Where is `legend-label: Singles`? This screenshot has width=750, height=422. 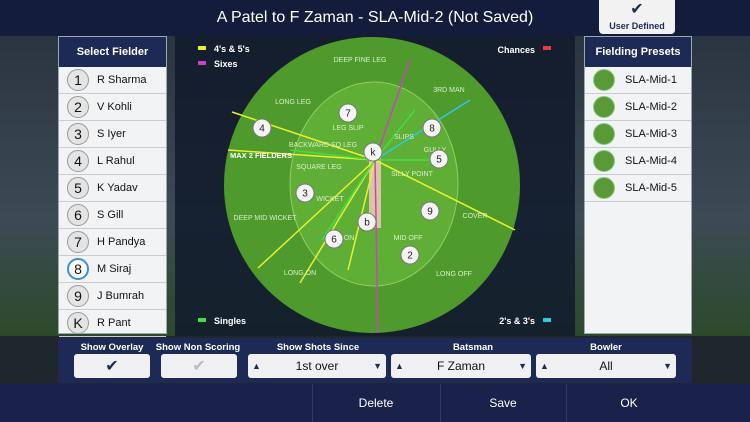
legend-label: Singles is located at coordinates (230, 321).